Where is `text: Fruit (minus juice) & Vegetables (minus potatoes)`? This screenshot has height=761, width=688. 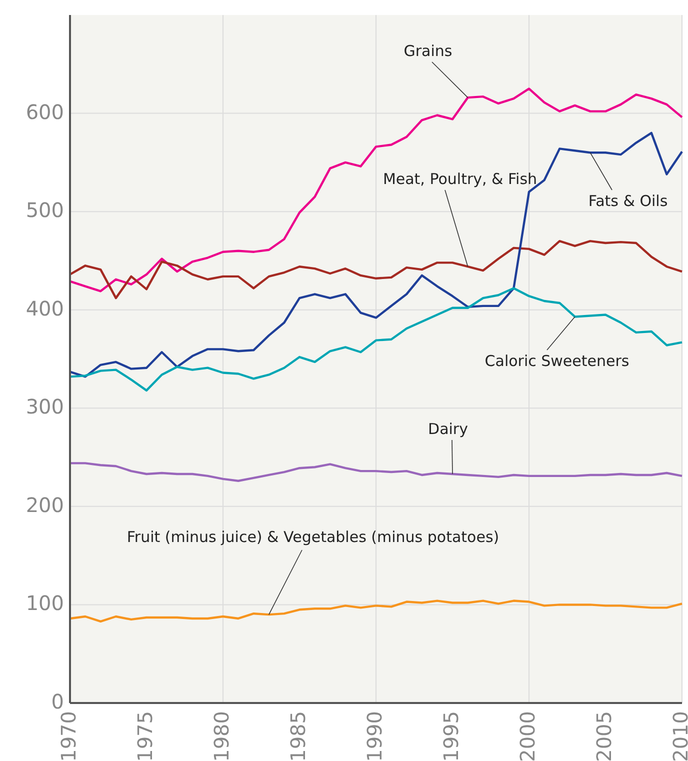 text: Fruit (minus juice) & Vegetables (minus potatoes) is located at coordinates (313, 537).